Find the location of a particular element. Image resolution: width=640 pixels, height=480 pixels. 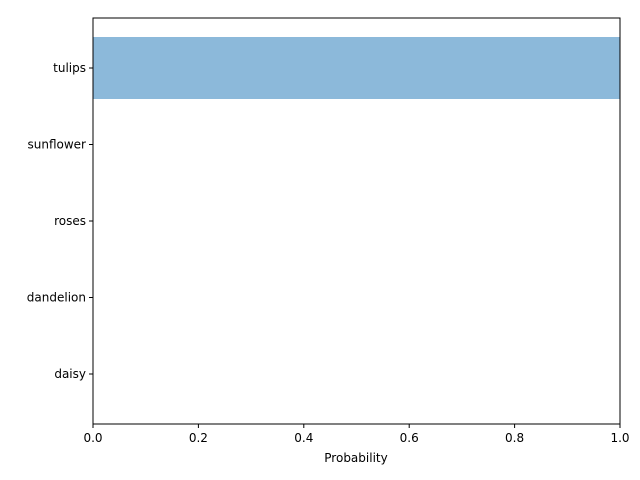

x-tick-label: 0.6 is located at coordinates (409, 438).